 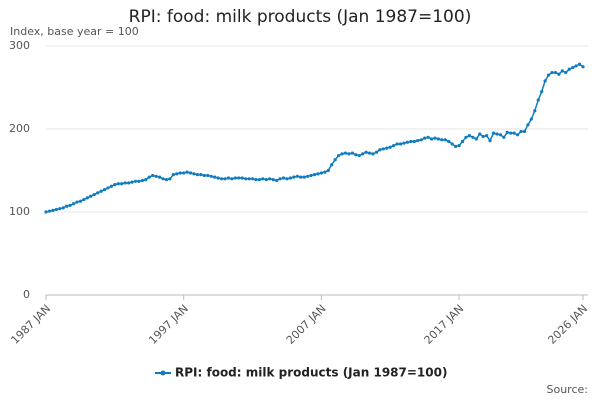 What do you see at coordinates (19, 211) in the screenshot?
I see `y-tick-label: 100` at bounding box center [19, 211].